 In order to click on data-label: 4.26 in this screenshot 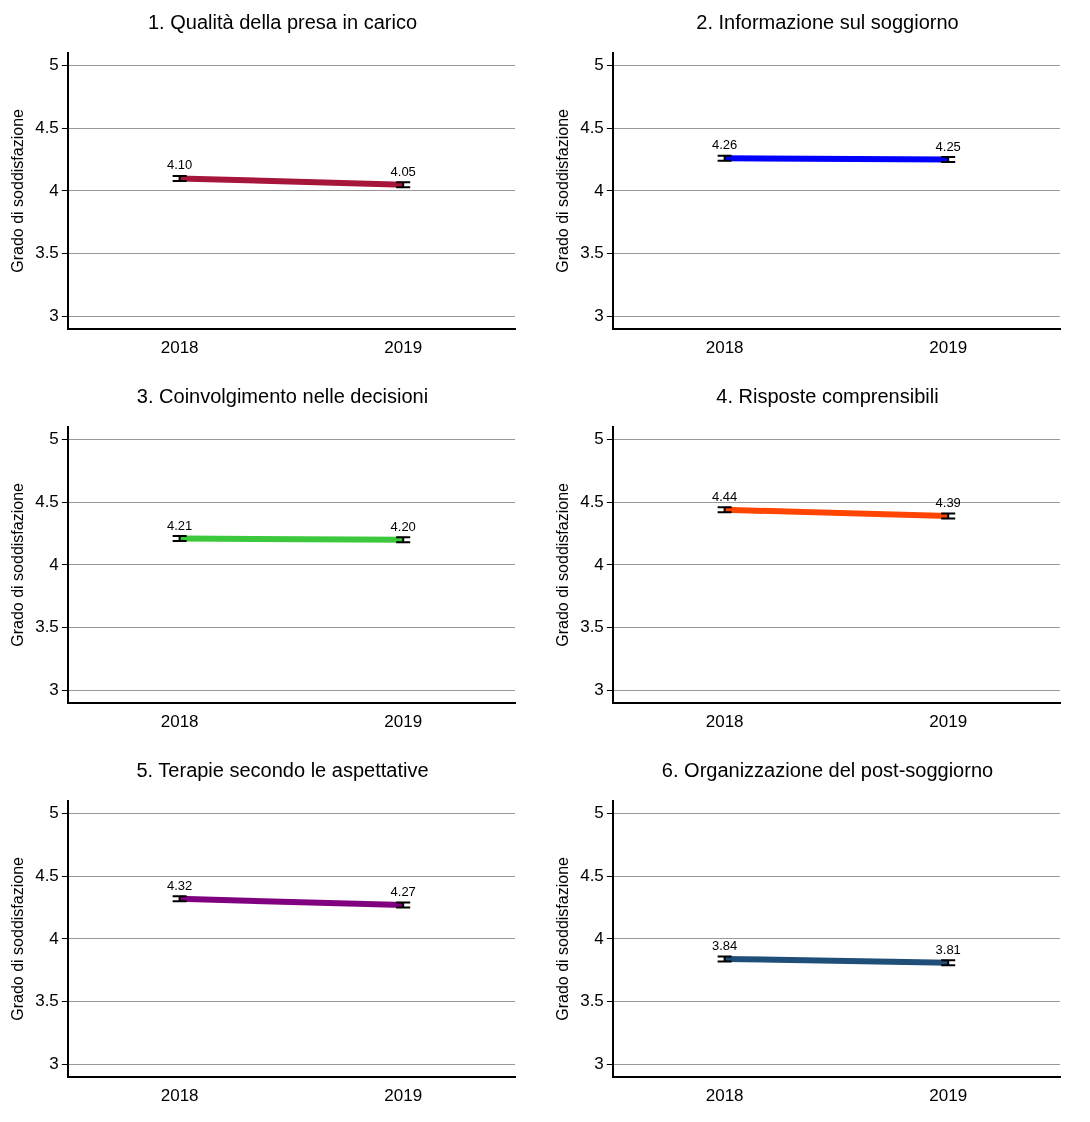, I will do `click(724, 145)`.